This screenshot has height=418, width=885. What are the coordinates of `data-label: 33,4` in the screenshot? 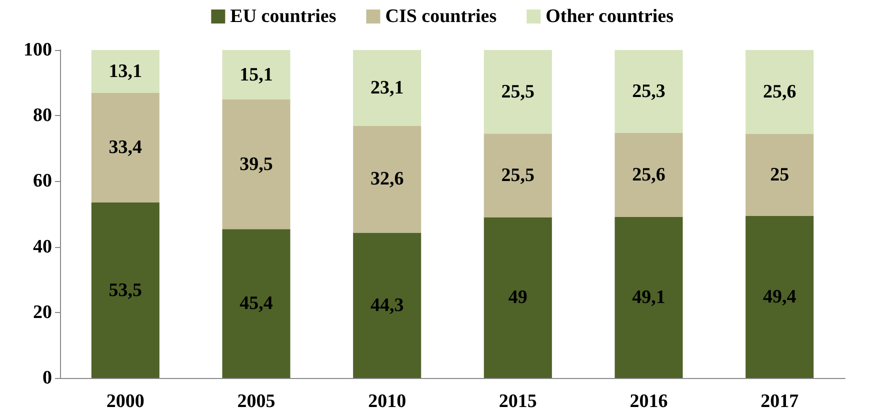 It's located at (125, 147).